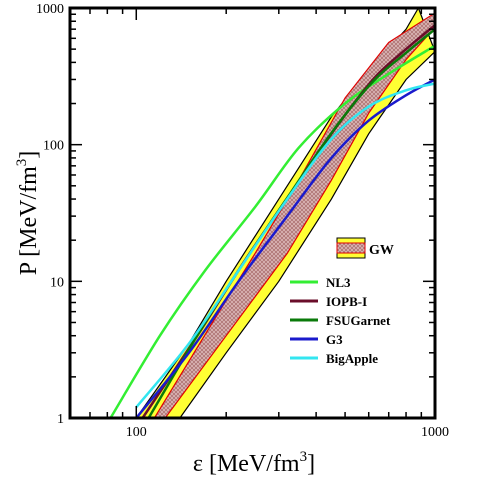  I want to click on y-tick-label: 10, so click(57, 282).